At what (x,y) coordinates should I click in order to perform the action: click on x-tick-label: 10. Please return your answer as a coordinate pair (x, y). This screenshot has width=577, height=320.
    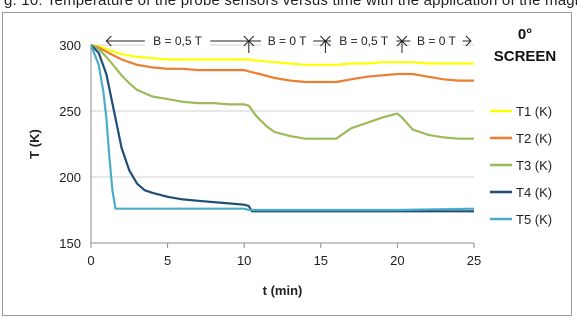
    Looking at the image, I should click on (244, 260).